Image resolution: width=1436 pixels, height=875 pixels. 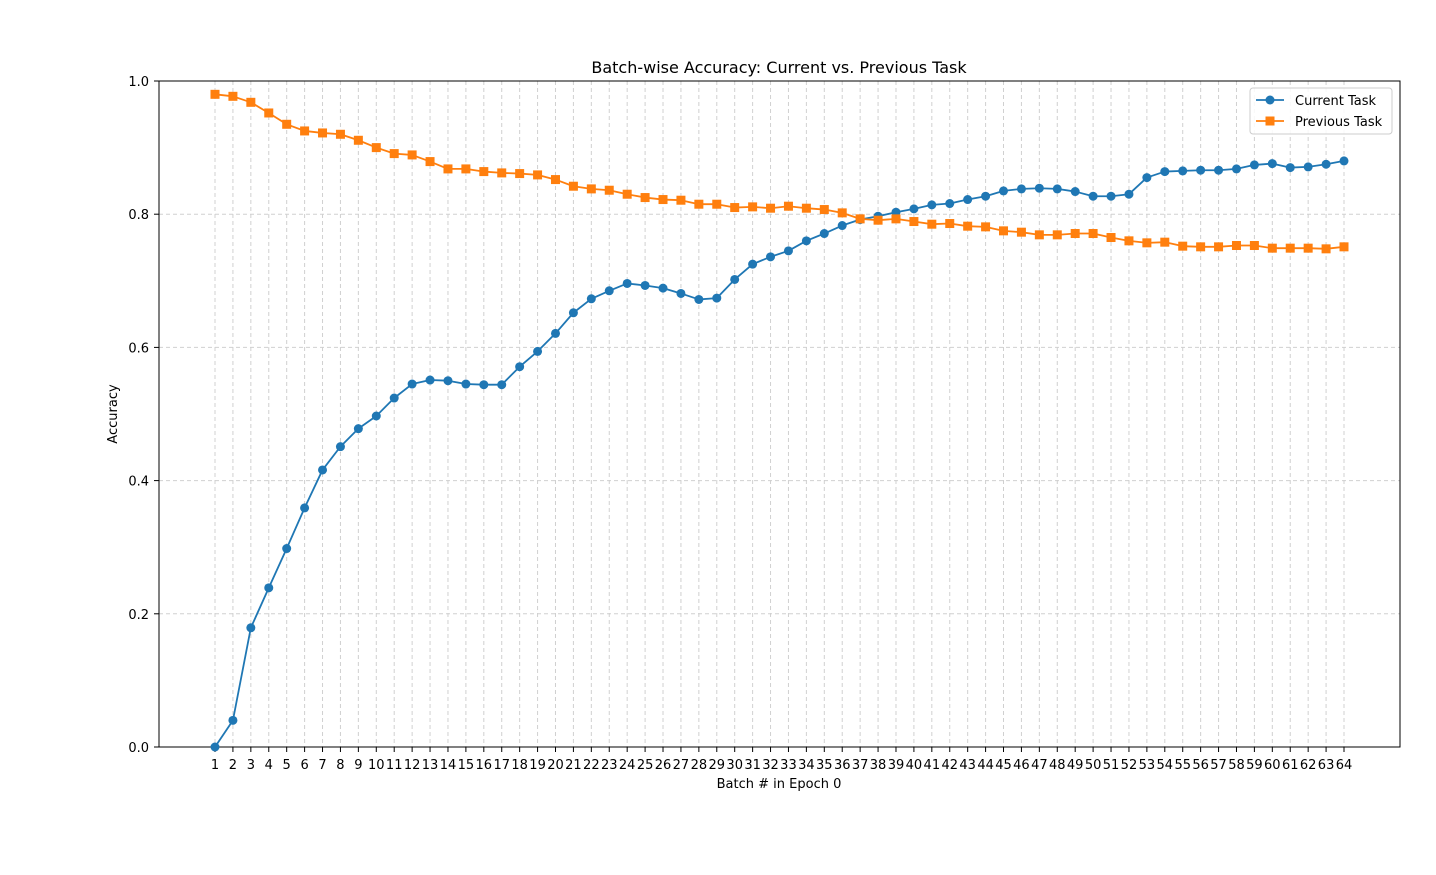 What do you see at coordinates (1075, 765) in the screenshot?
I see `x-tick-label: 49` at bounding box center [1075, 765].